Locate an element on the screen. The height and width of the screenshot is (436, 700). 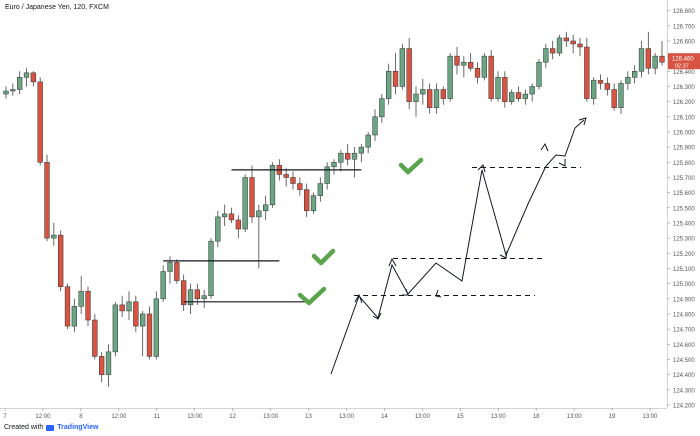
x-tick-label: 13 is located at coordinates (308, 417).